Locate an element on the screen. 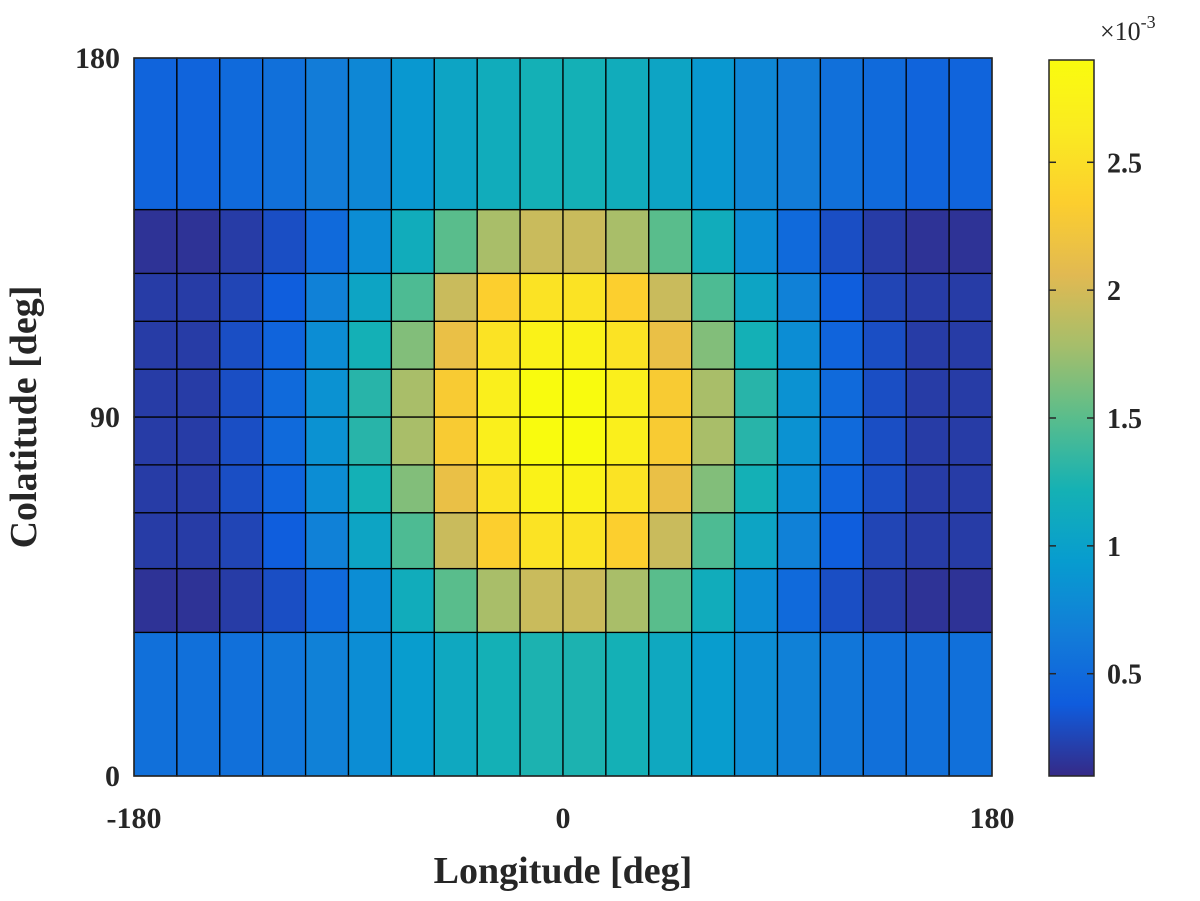  colorbar-ticks: 0.5 1 1.5 2 2.5 is located at coordinates (1095, 419).